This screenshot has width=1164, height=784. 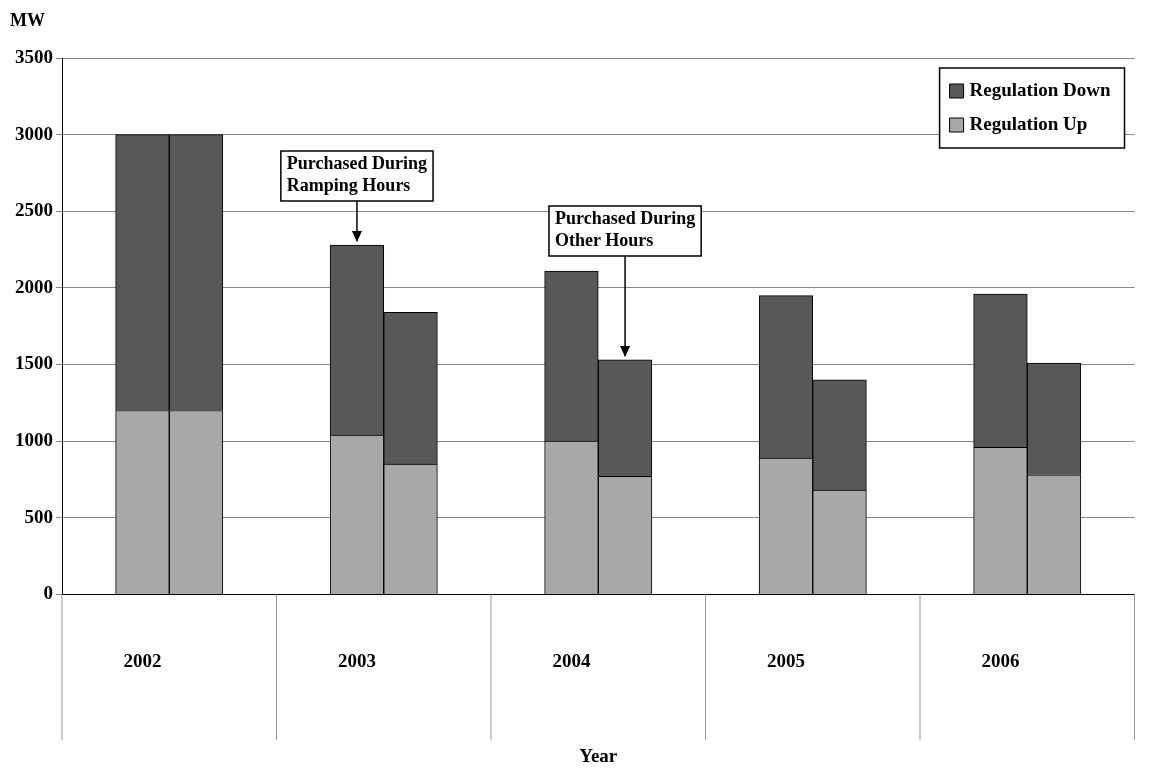 What do you see at coordinates (785, 660) in the screenshot?
I see `x-tick-label: 2005` at bounding box center [785, 660].